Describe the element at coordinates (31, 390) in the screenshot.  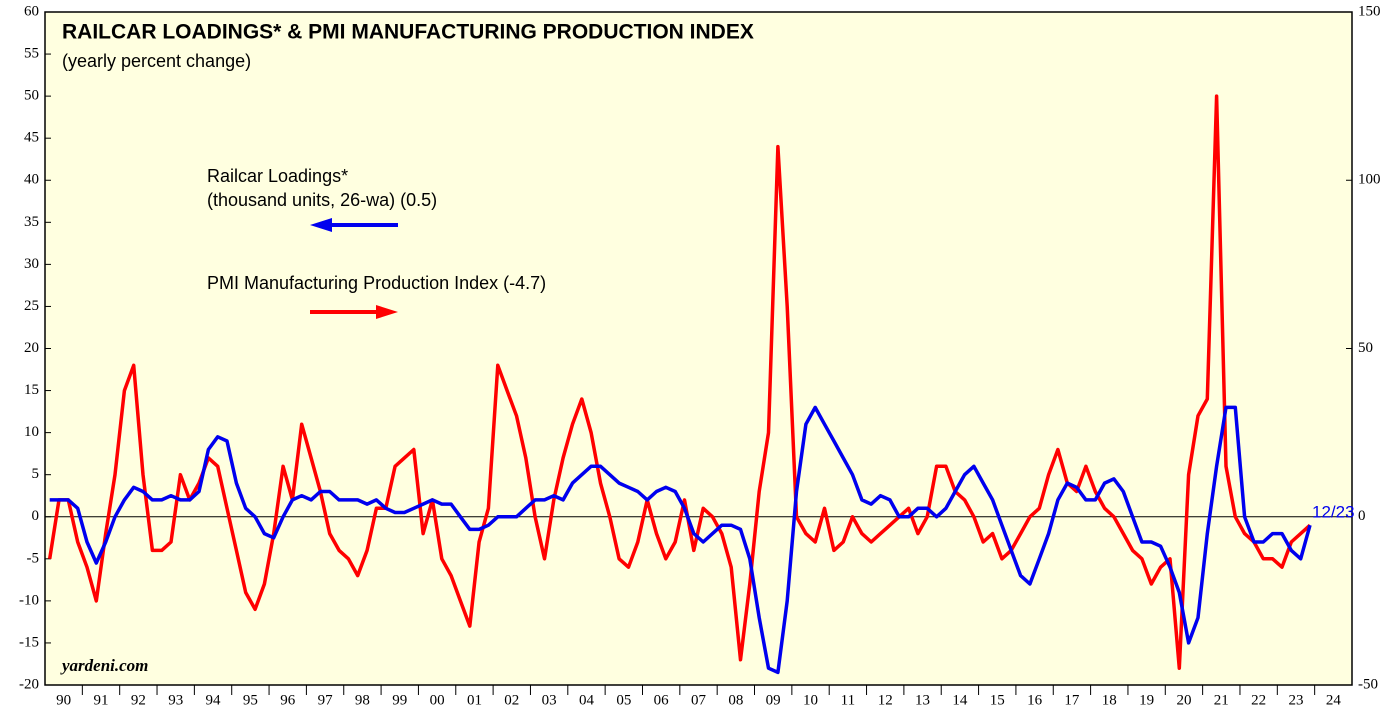
I see `y-tick-label: 15` at that location.